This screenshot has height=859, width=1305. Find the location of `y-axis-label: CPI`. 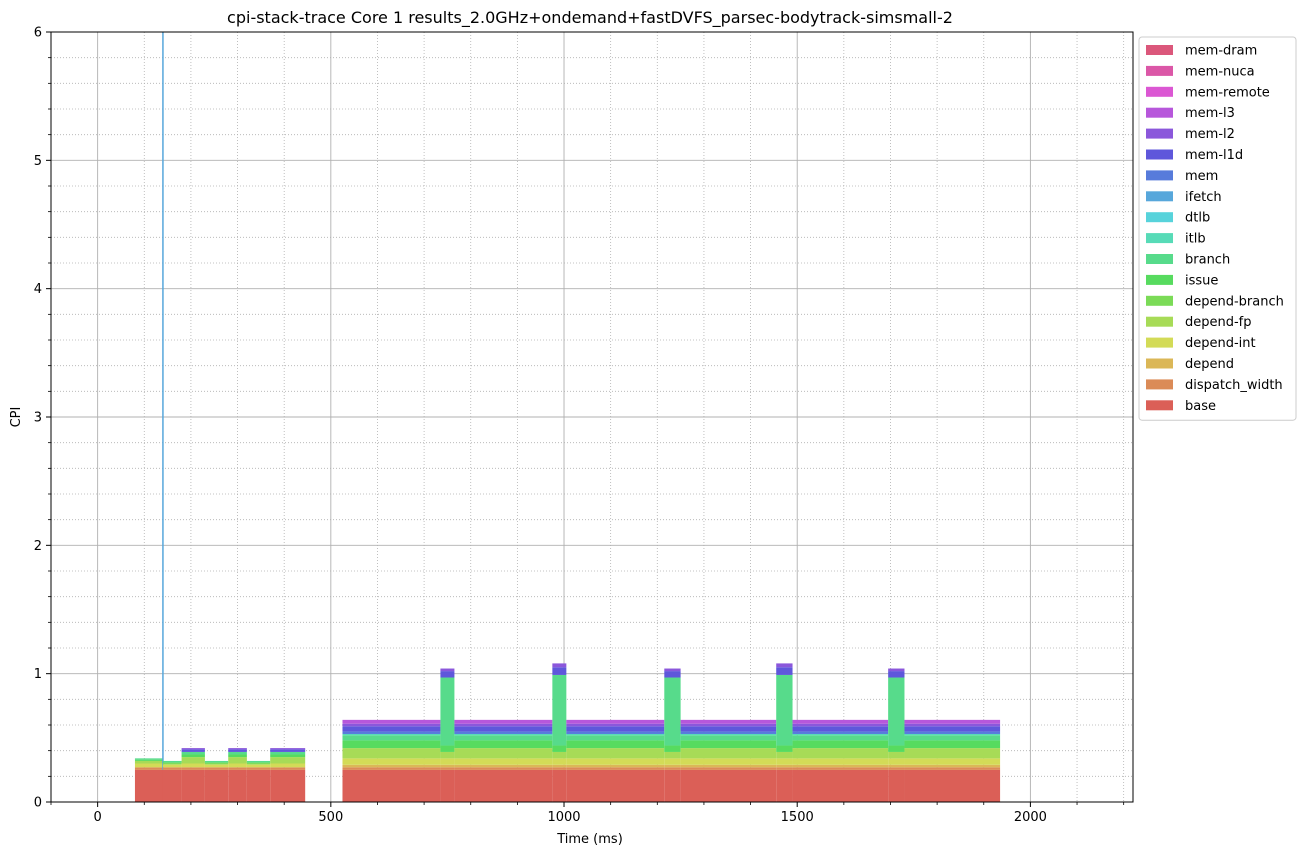

y-axis-label: CPI is located at coordinates (16, 417).